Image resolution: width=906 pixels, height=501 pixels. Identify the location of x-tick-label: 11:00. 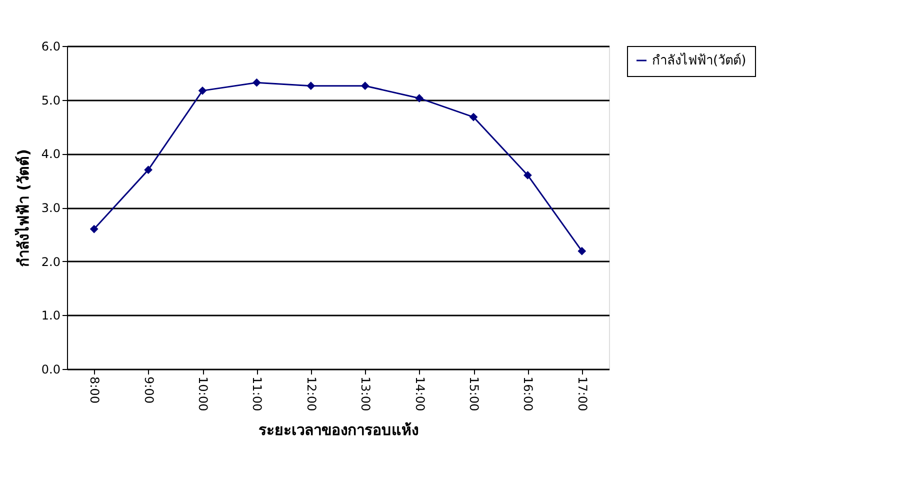
(257, 394).